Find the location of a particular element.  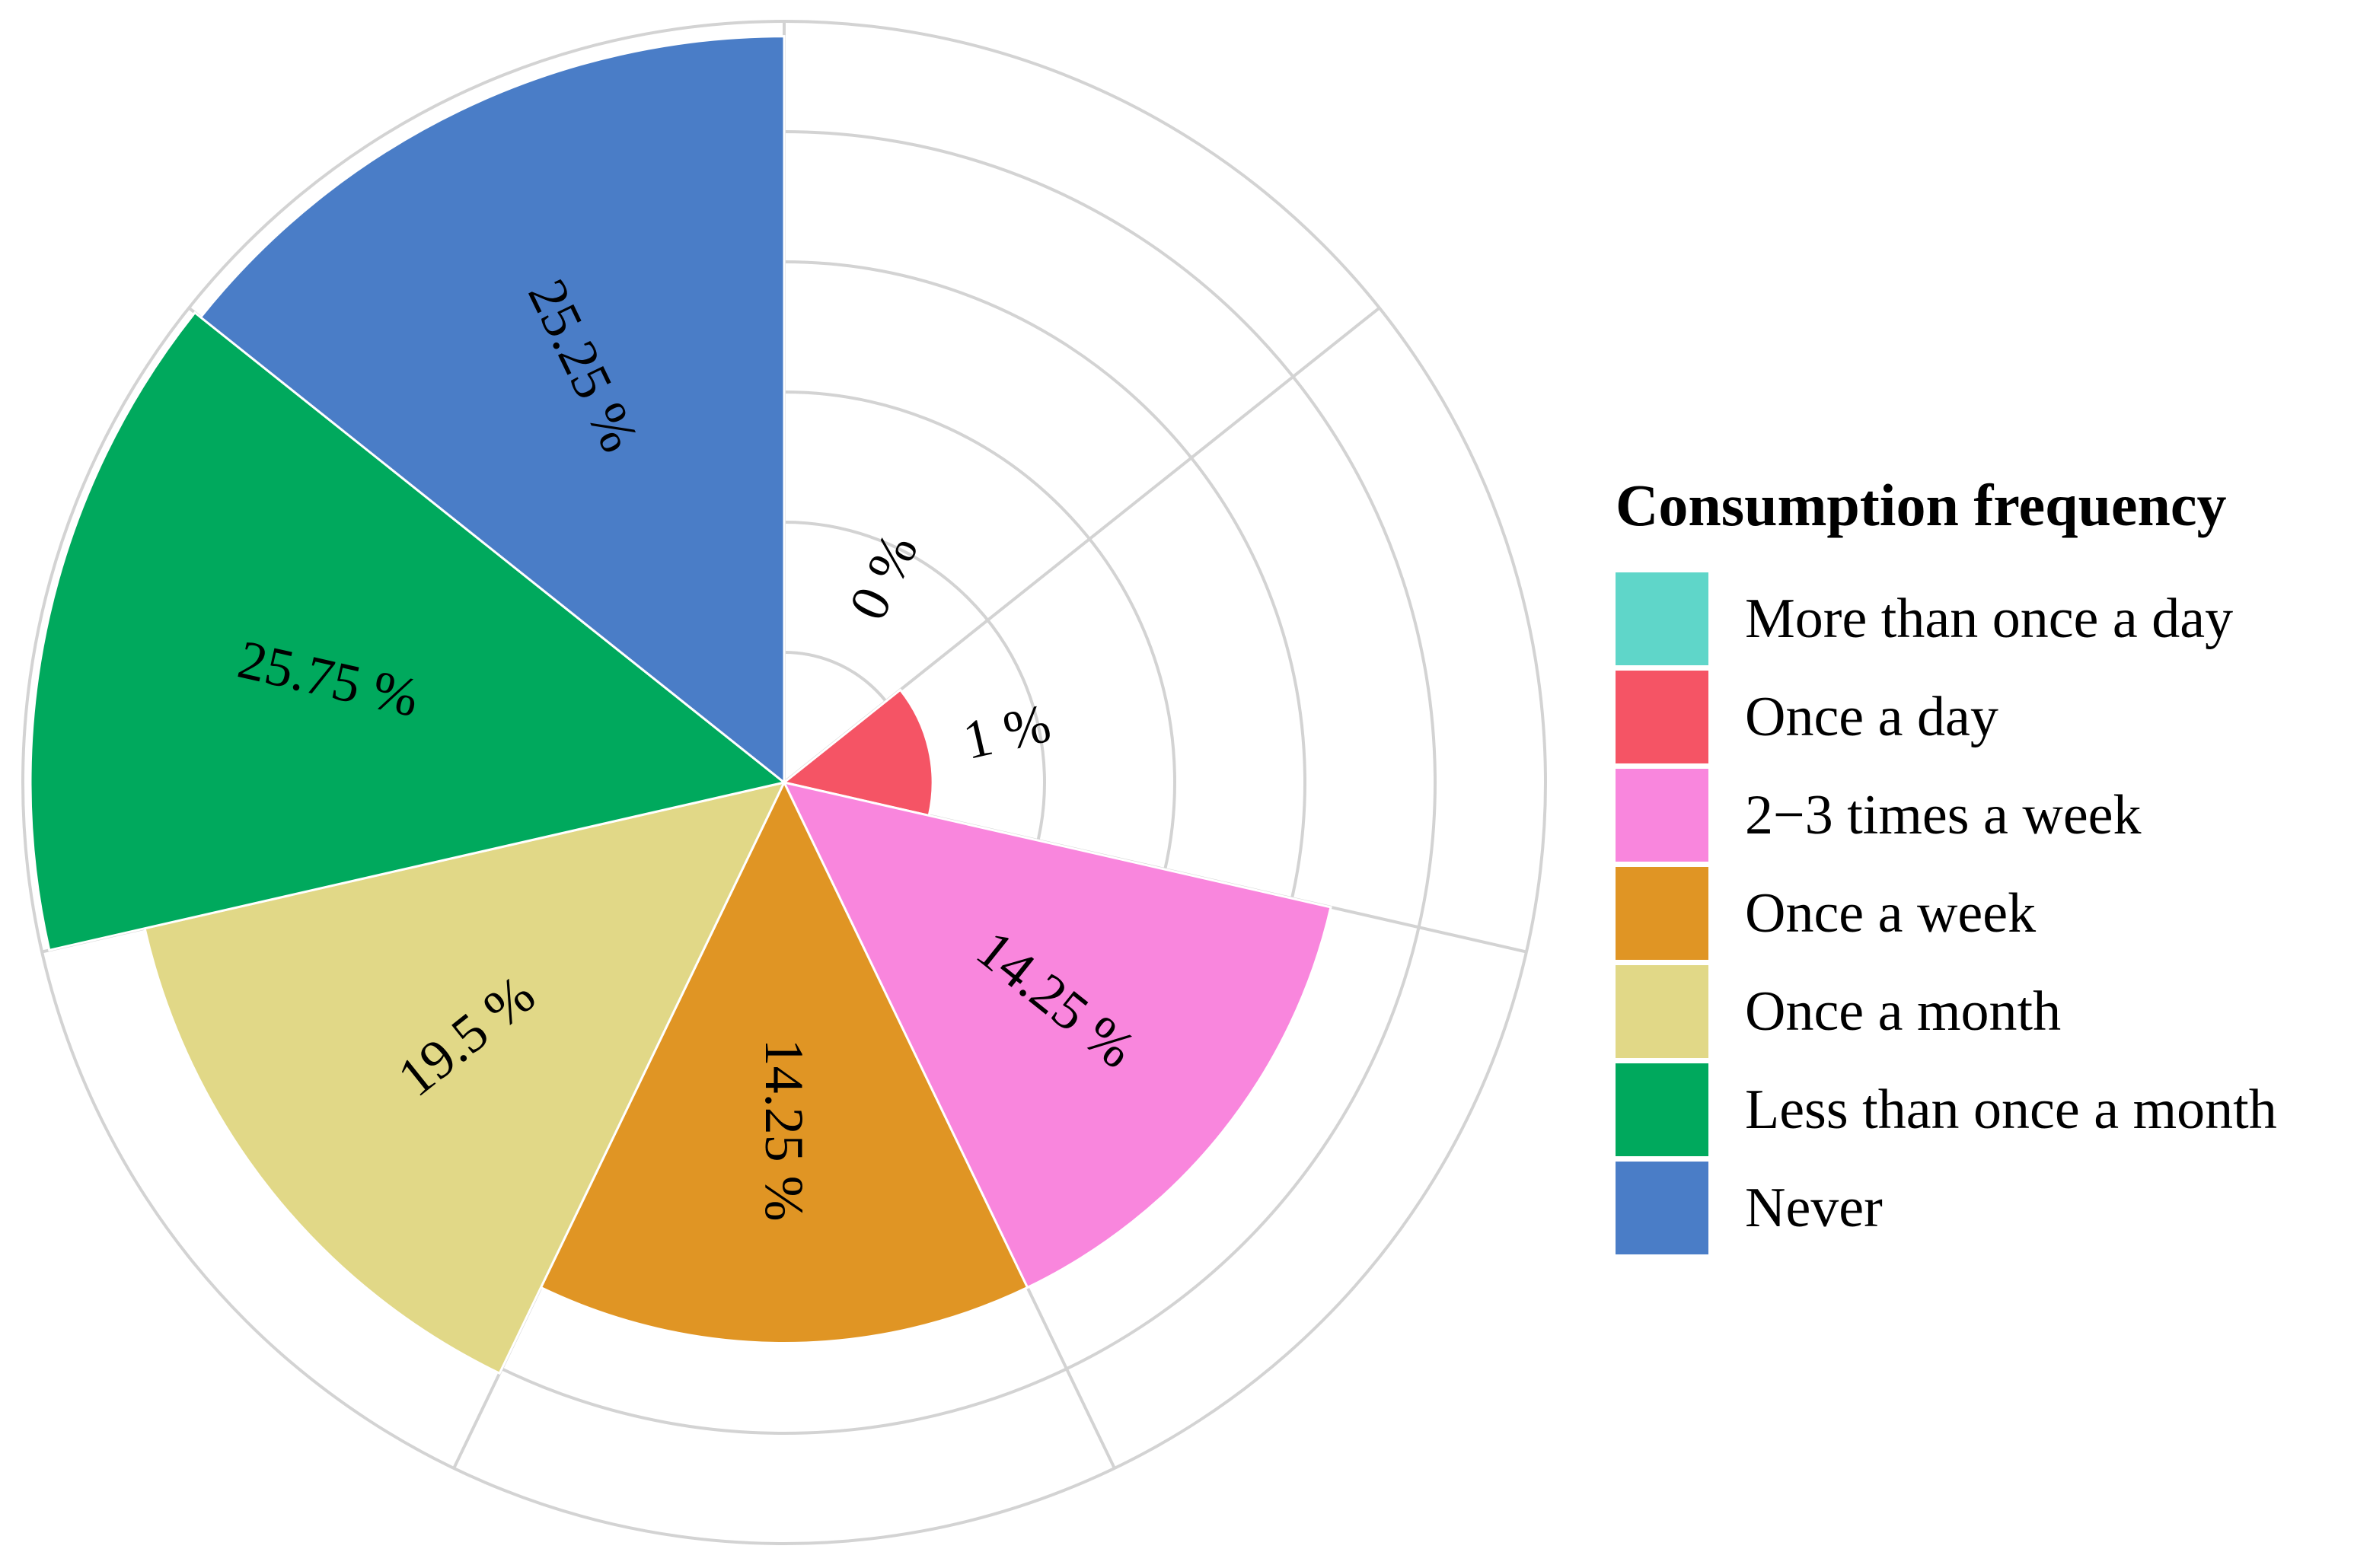

legend-label: More than once a day is located at coordinates (1989, 619).